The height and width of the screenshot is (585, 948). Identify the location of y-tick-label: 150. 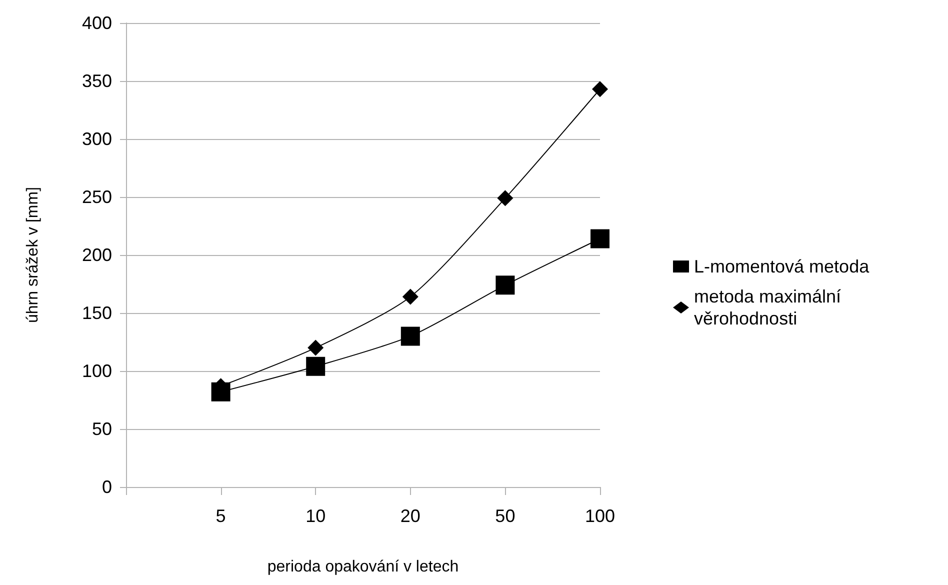
(97, 313).